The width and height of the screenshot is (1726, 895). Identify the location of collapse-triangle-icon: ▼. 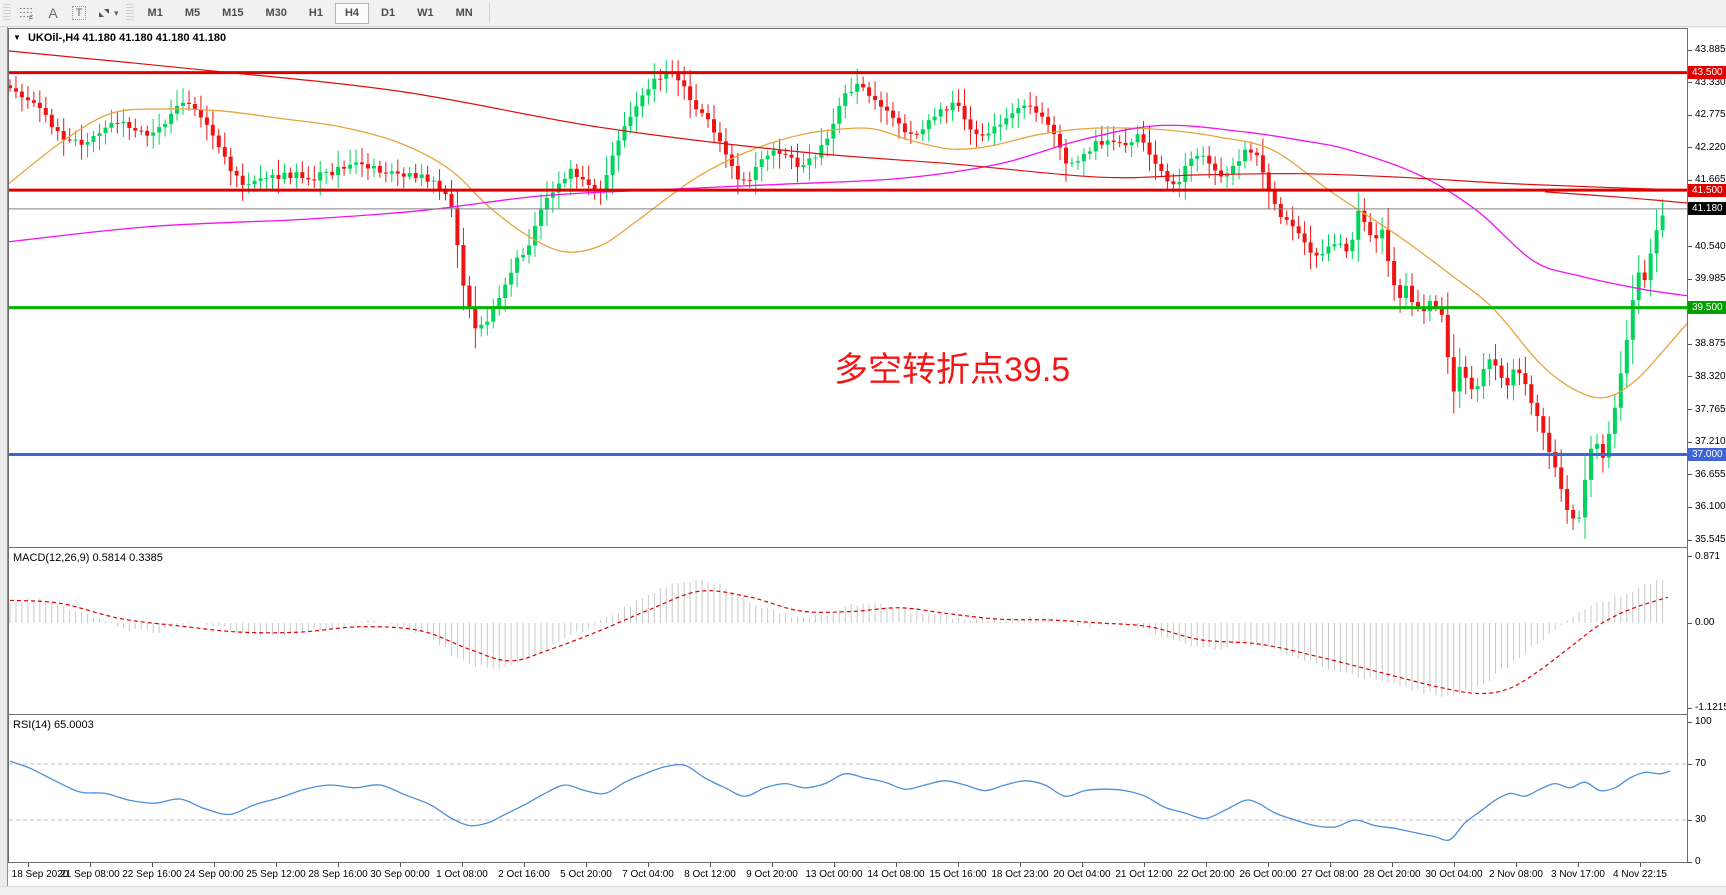
(17, 37).